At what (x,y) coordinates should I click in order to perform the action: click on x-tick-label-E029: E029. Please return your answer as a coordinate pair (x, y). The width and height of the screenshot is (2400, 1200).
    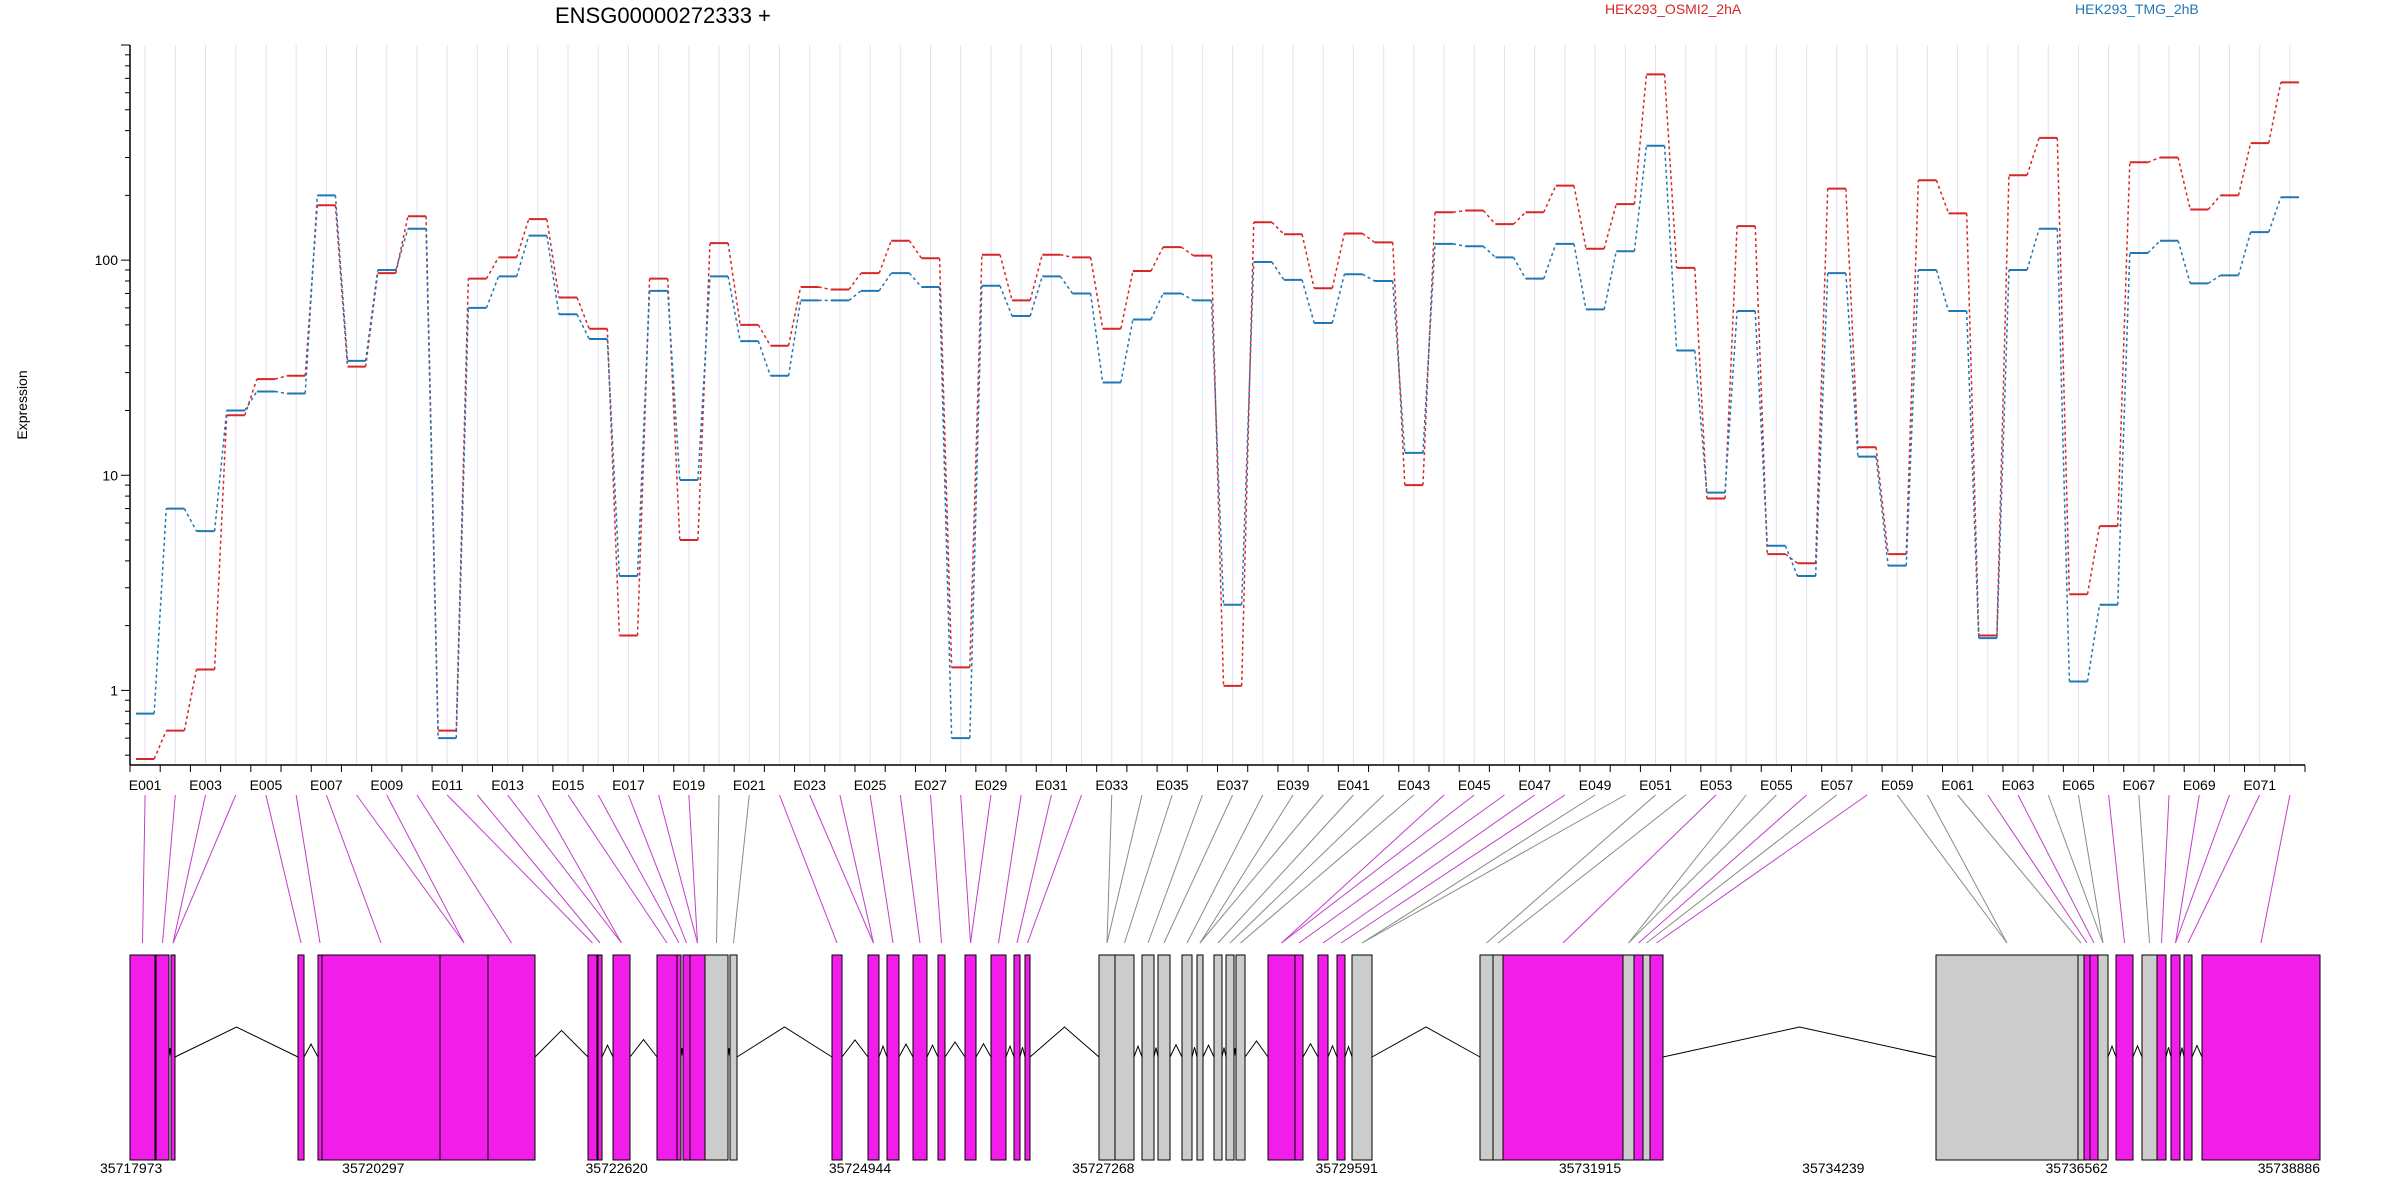
    Looking at the image, I should click on (991, 785).